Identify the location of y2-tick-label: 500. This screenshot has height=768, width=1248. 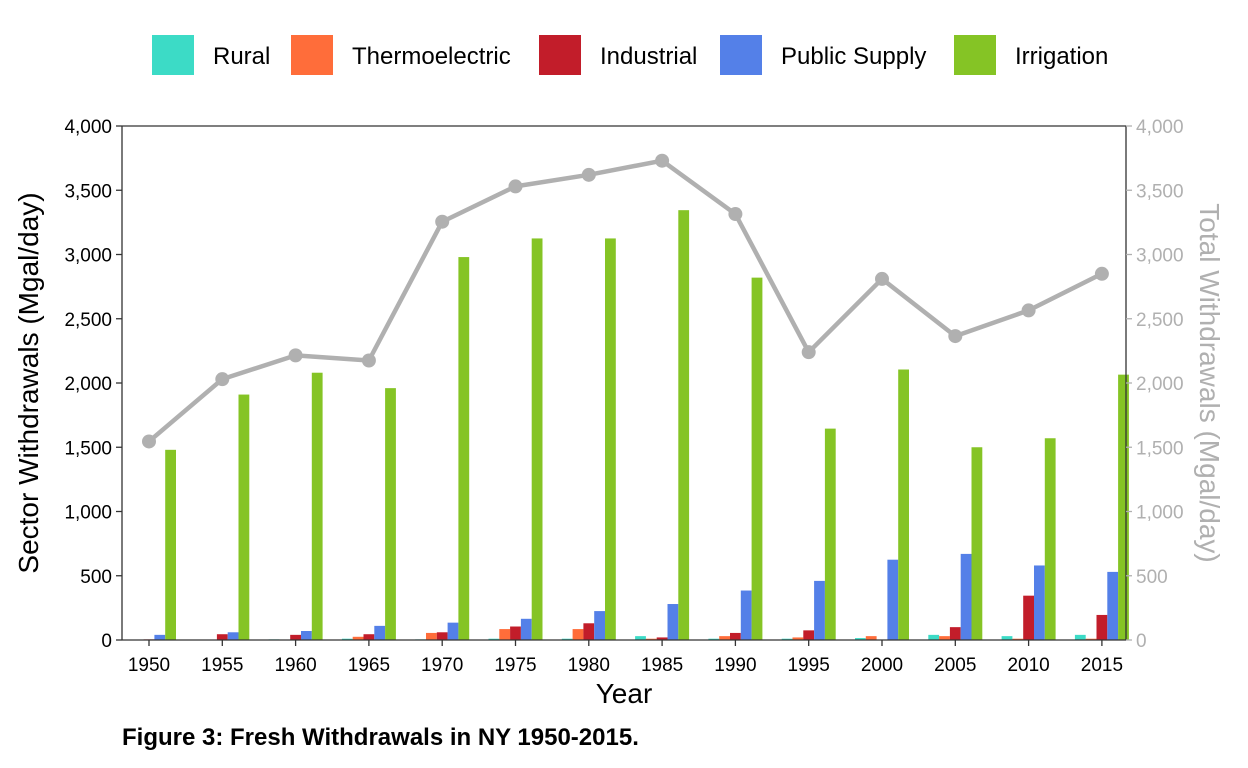
(1152, 577).